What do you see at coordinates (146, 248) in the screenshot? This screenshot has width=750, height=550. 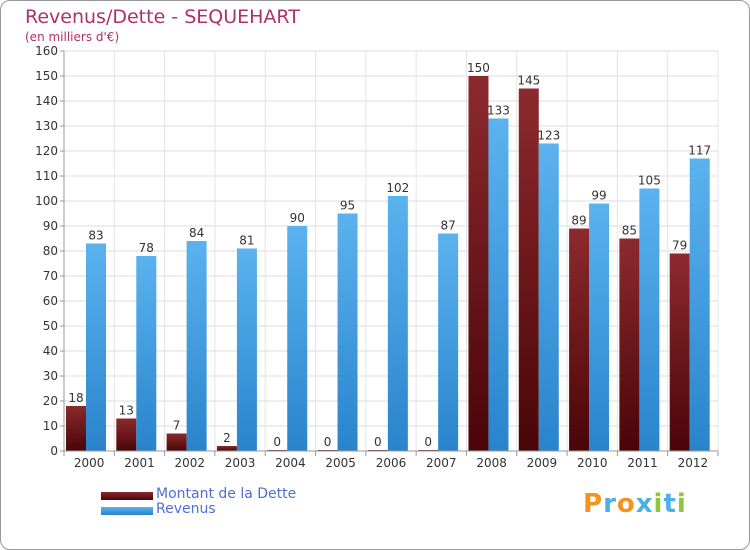 I see `data-label-revenue-2001: 78` at bounding box center [146, 248].